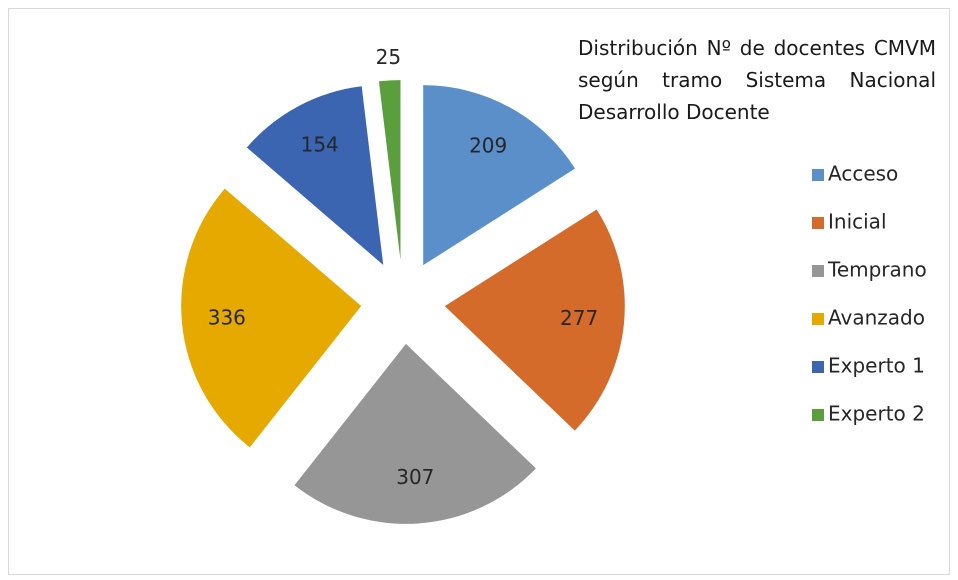  Describe the element at coordinates (863, 174) in the screenshot. I see `legend-label: Acceso` at that location.